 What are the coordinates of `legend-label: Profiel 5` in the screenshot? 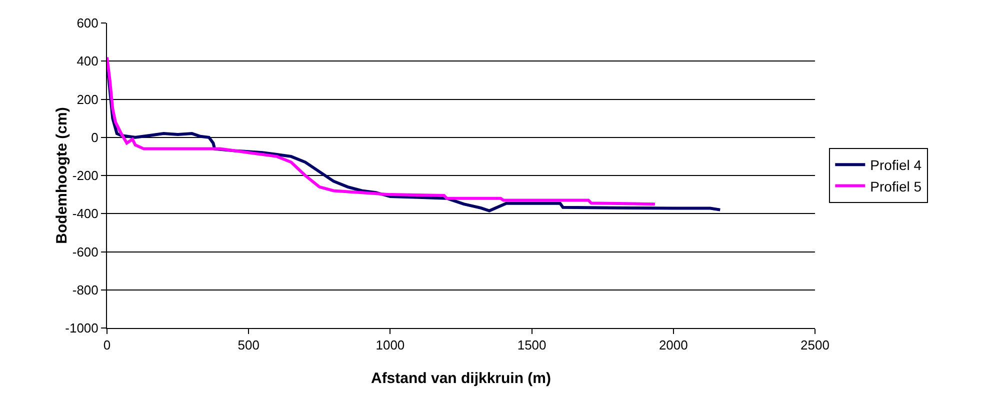 It's located at (896, 186).